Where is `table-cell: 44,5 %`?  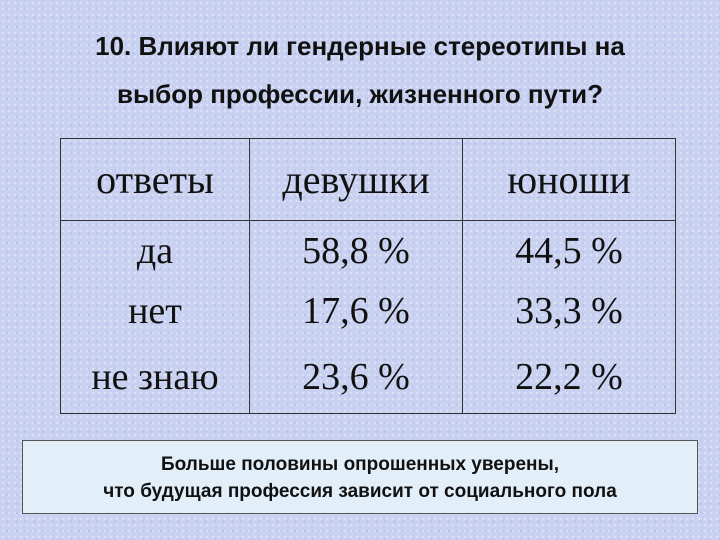 table-cell: 44,5 % is located at coordinates (569, 250).